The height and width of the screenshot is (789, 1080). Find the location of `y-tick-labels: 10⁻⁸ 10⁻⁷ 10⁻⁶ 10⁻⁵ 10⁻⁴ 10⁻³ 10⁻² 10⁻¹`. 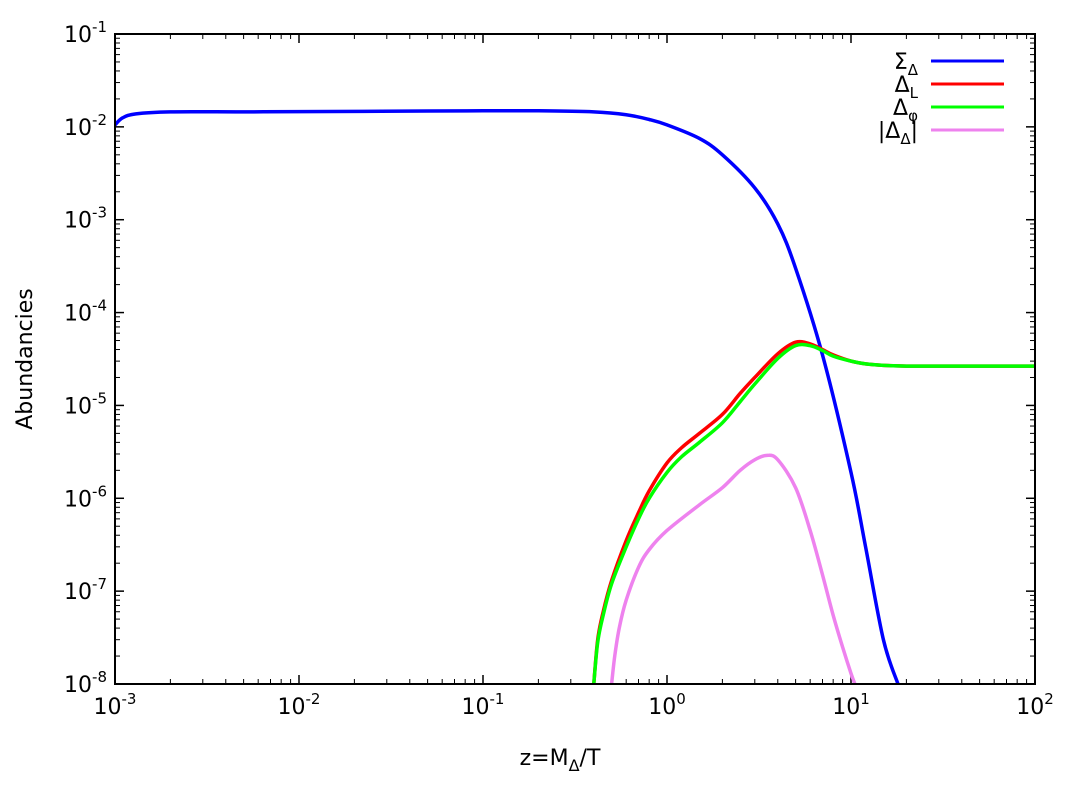

y-tick-labels: 10⁻⁸ 10⁻⁷ 10⁻⁶ 10⁻⁵ 10⁻⁴ 10⁻³ 10⁻² 10⁻¹ is located at coordinates (85, 358).